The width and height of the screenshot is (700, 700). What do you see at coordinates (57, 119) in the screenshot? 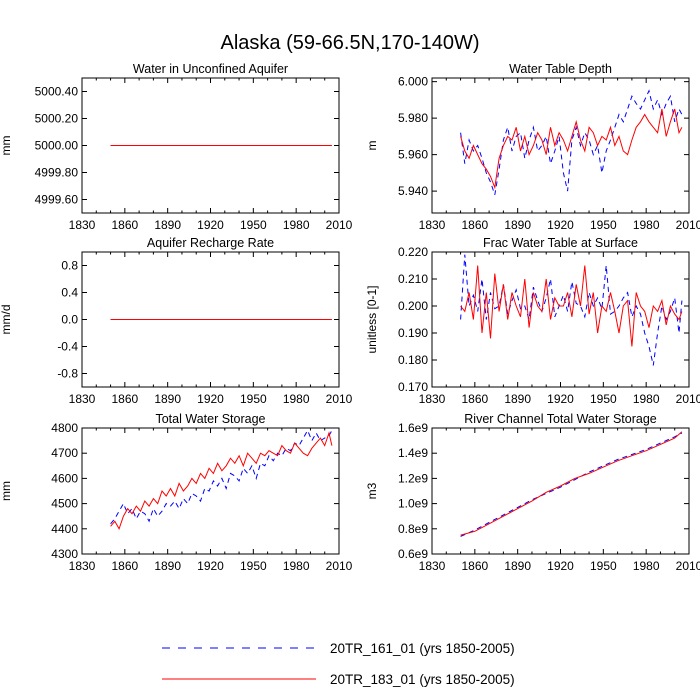
I see `y-tick-label: 5000.20` at bounding box center [57, 119].